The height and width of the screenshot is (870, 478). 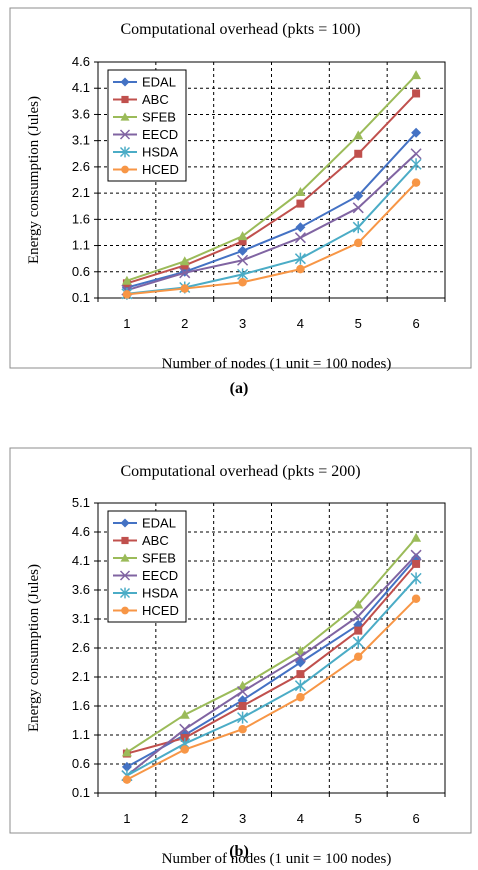 I want to click on y-tick-label: 1.6, so click(x=81, y=705).